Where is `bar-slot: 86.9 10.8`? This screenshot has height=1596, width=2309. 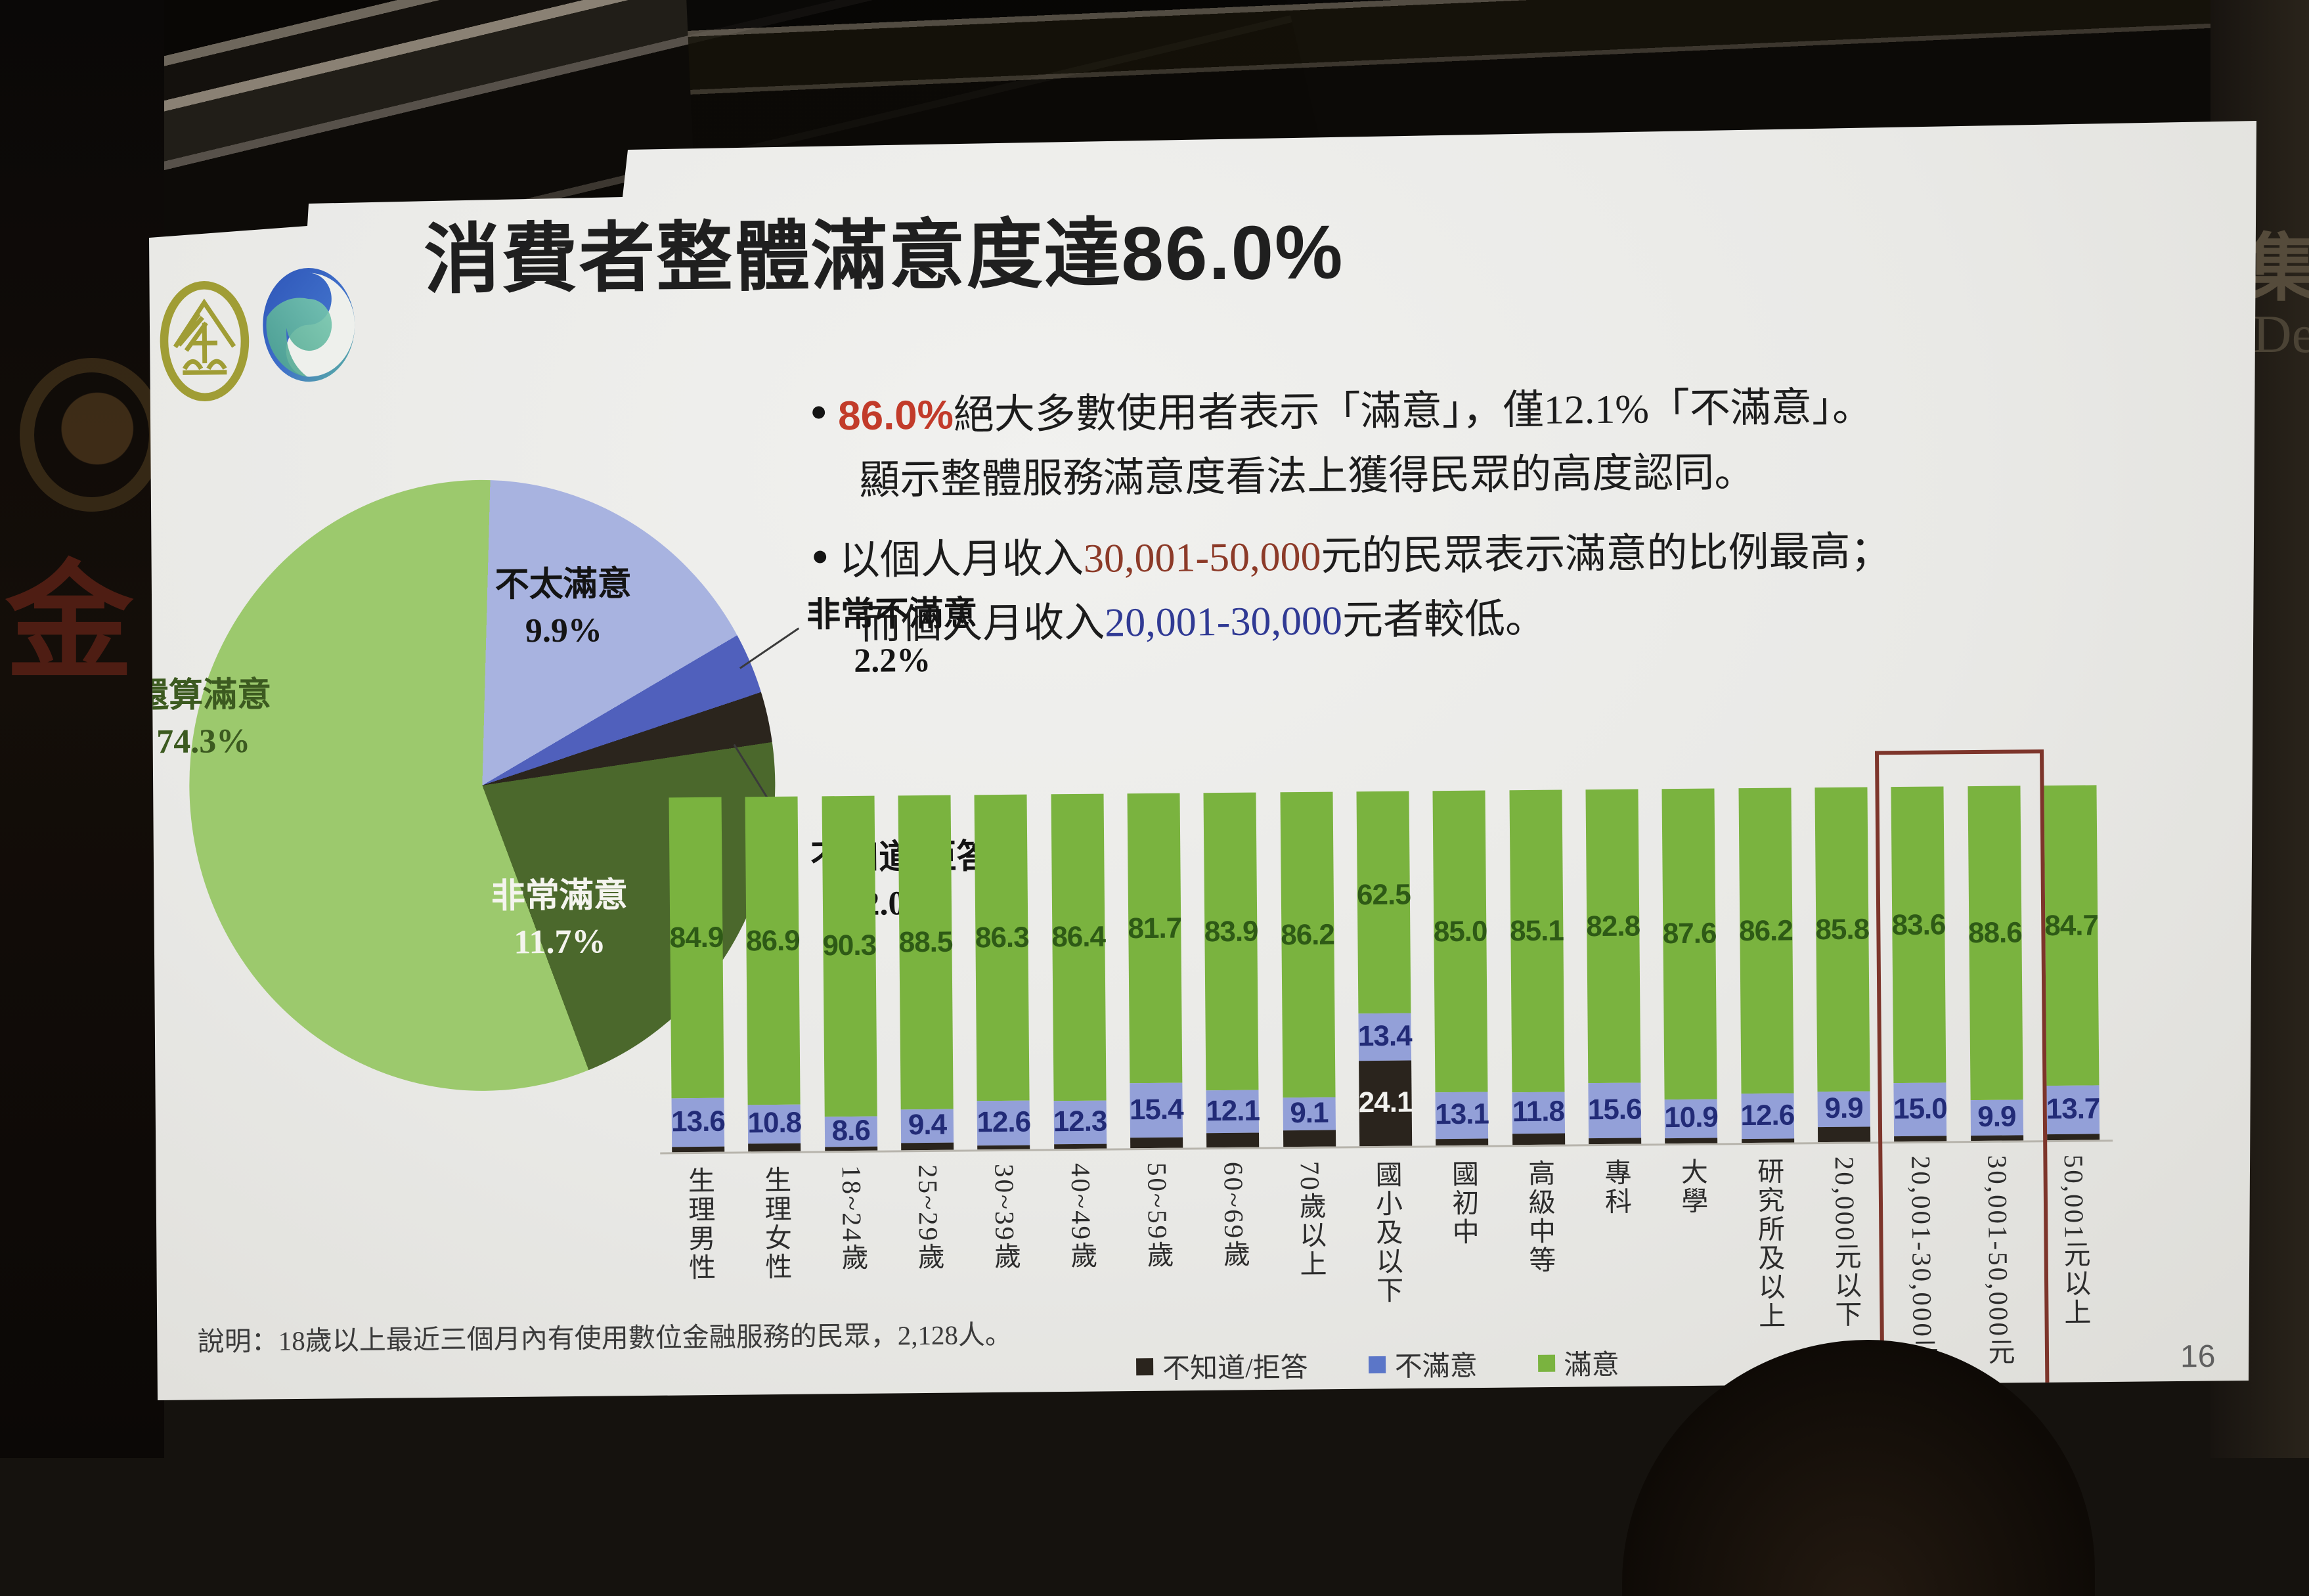 bar-slot: 86.9 10.8 is located at coordinates (773, 974).